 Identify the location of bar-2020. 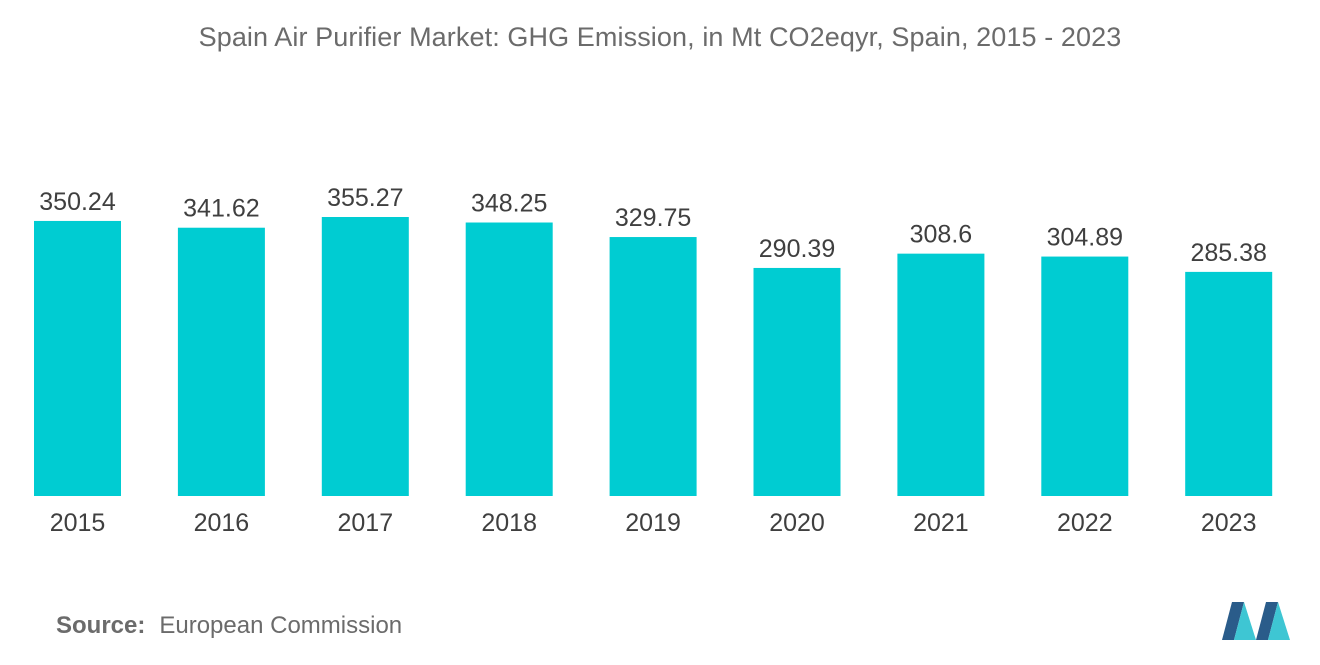
(797, 381).